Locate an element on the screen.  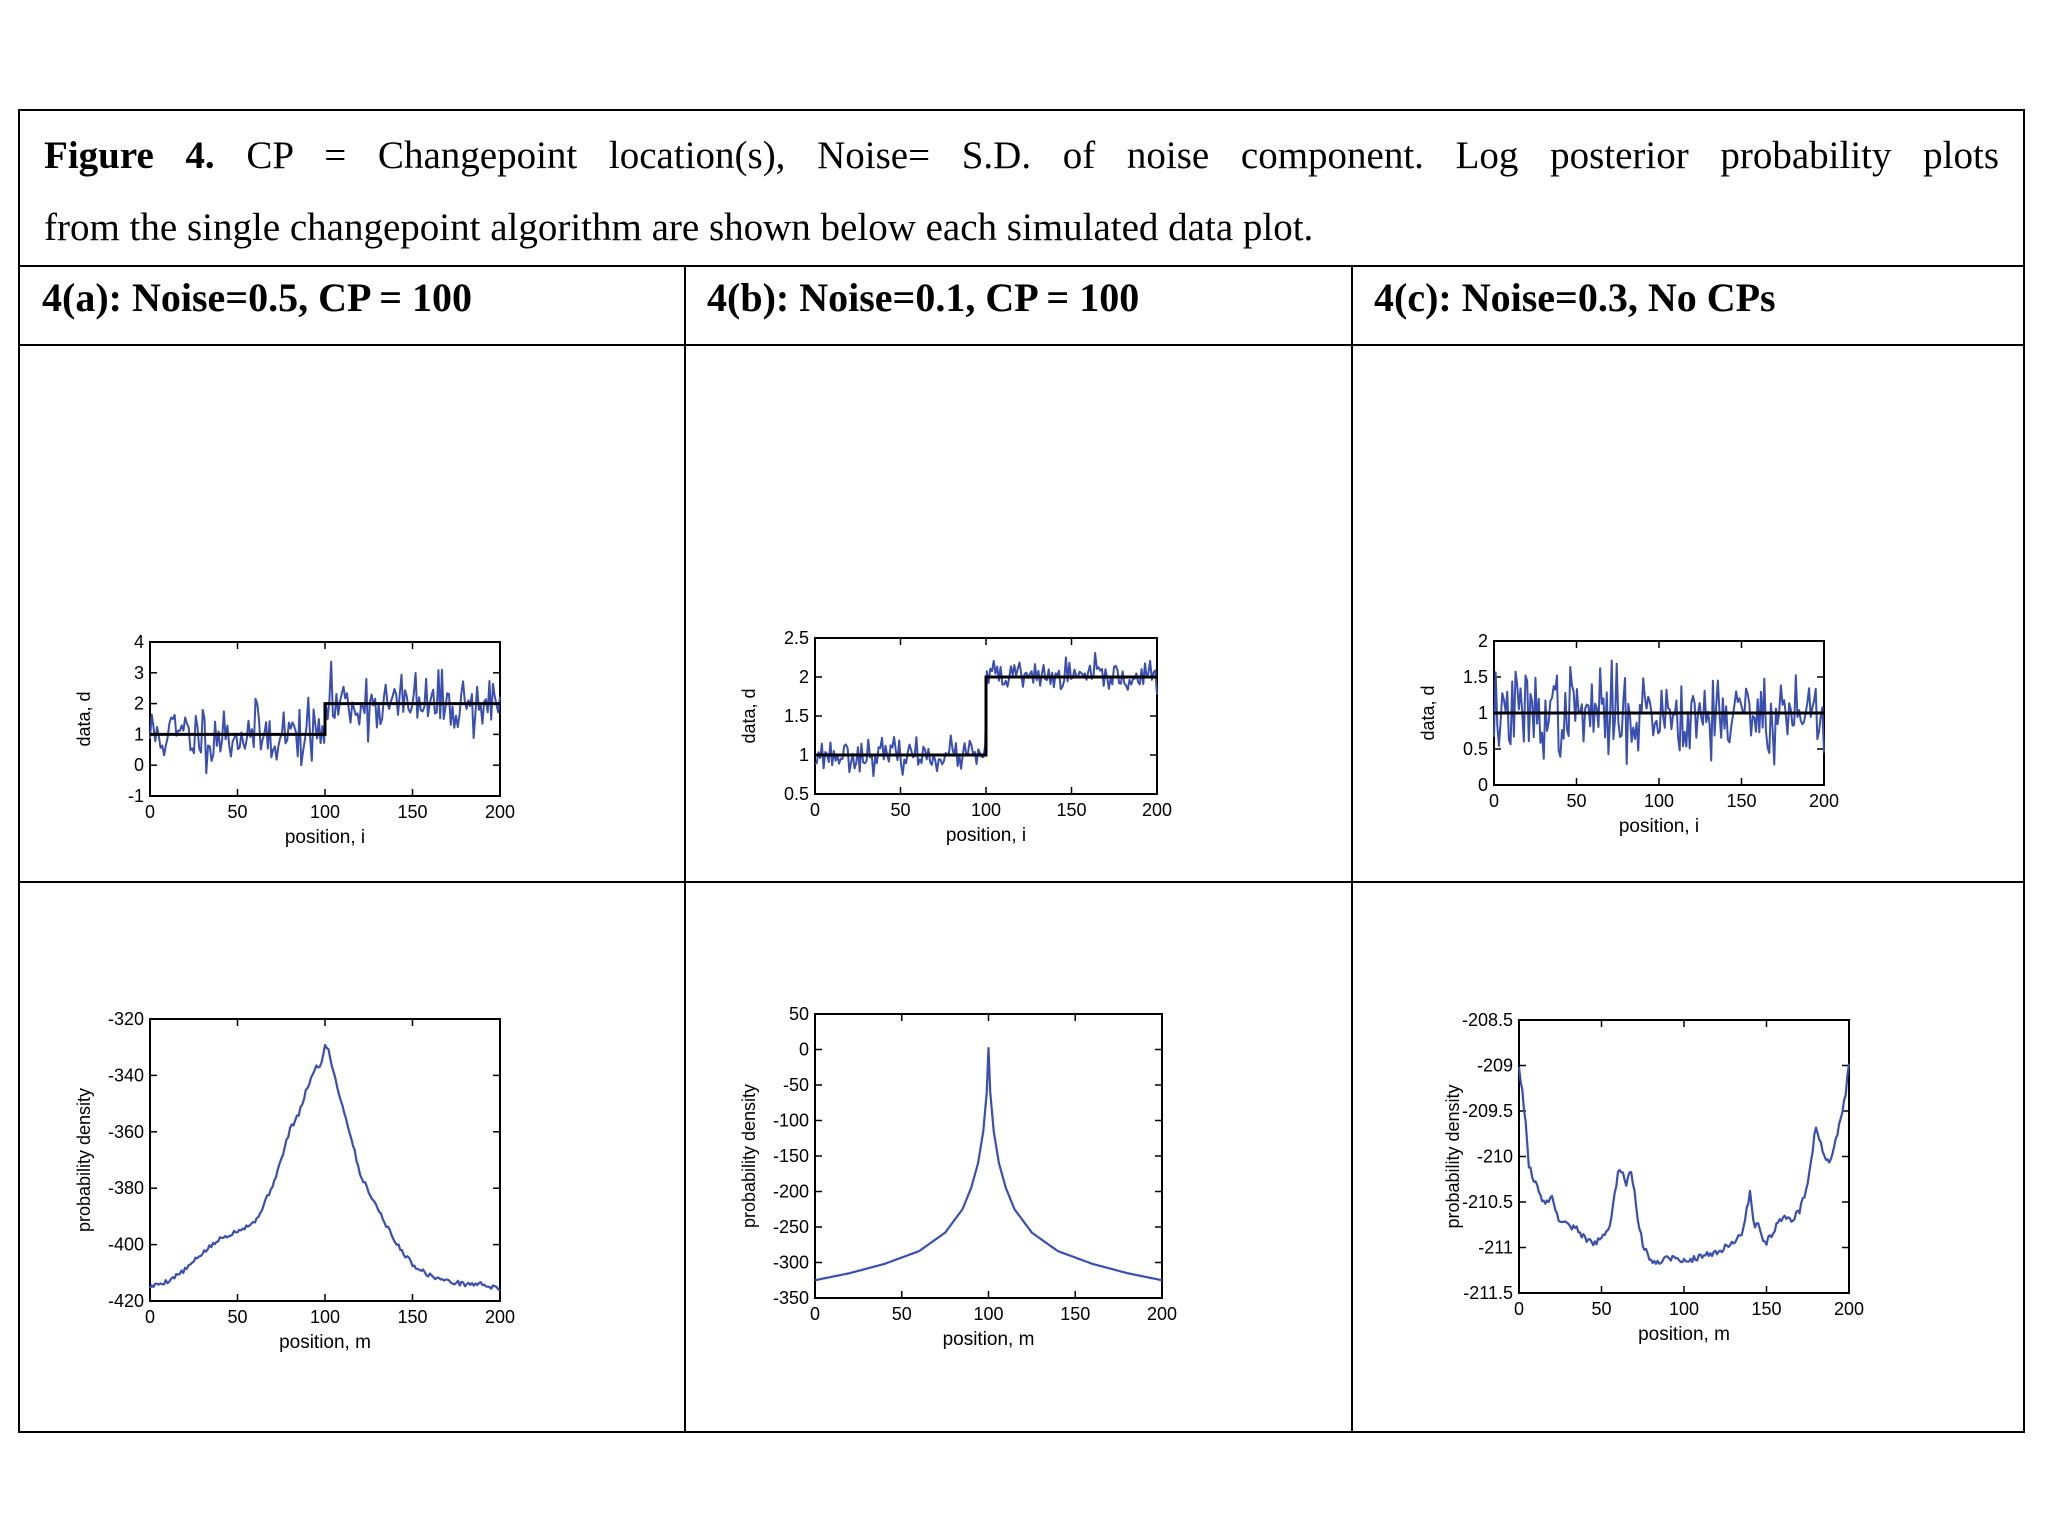
y-tick-label: -209 is located at coordinates (1495, 1066).